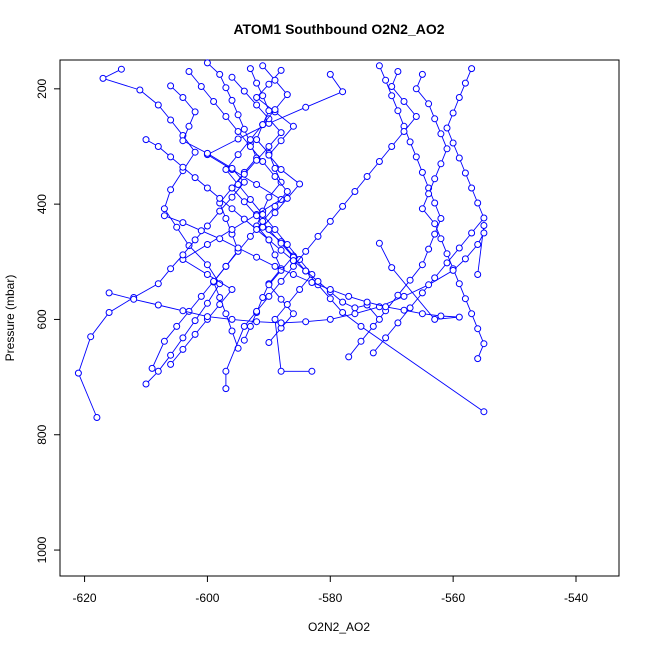 This screenshot has height=650, width=650. Describe the element at coordinates (330, 590) in the screenshot. I see `x-axis: -620 -600 -580 -560 -540` at that location.